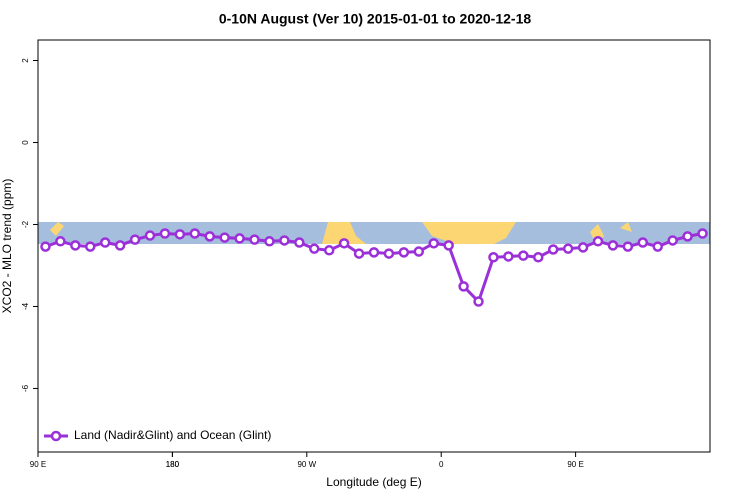 This screenshot has width=750, height=500. I want to click on x-tick-label: 0, so click(441, 464).